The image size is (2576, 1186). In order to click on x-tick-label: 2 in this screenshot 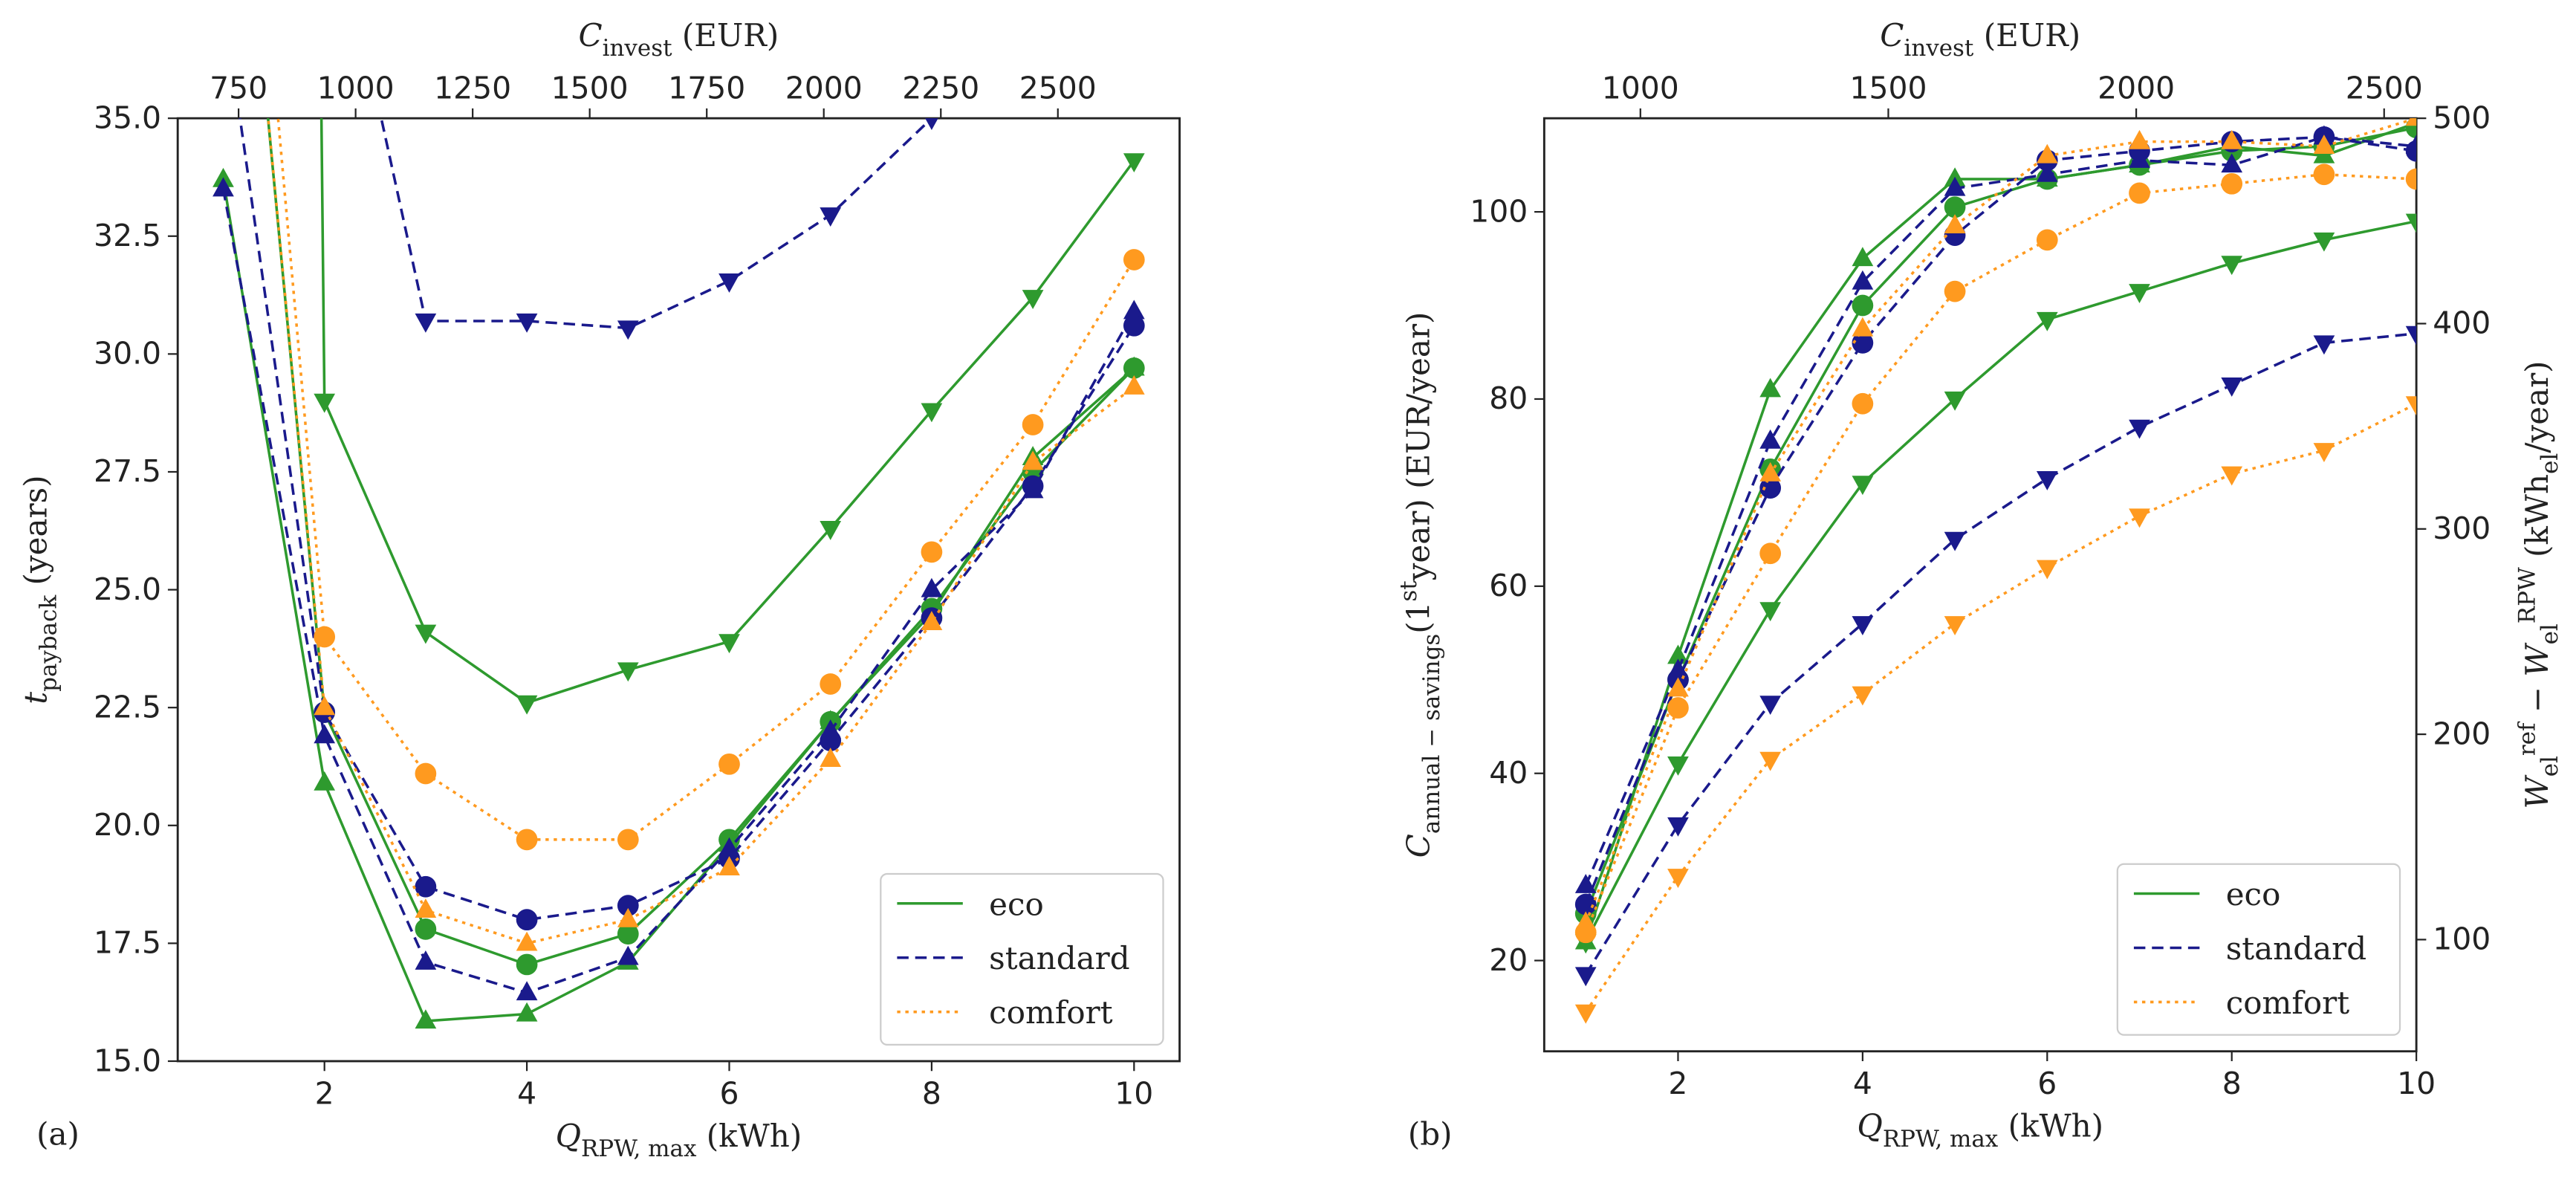, I will do `click(1677, 1083)`.